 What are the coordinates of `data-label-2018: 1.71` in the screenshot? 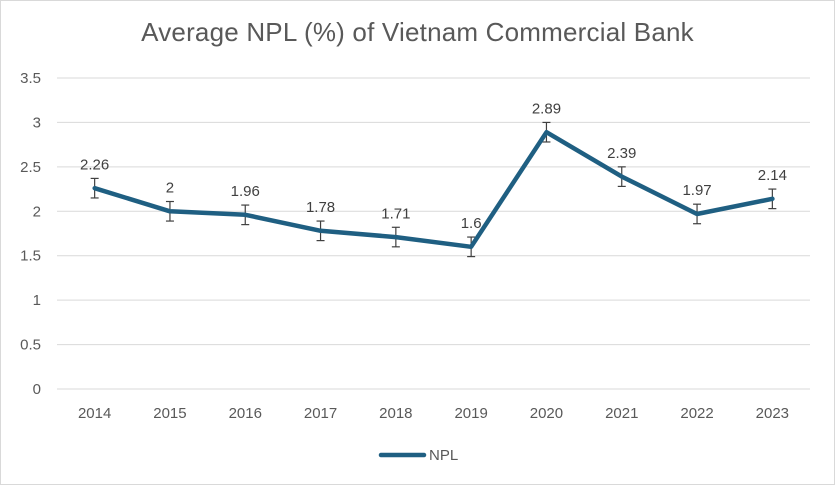 It's located at (395, 213).